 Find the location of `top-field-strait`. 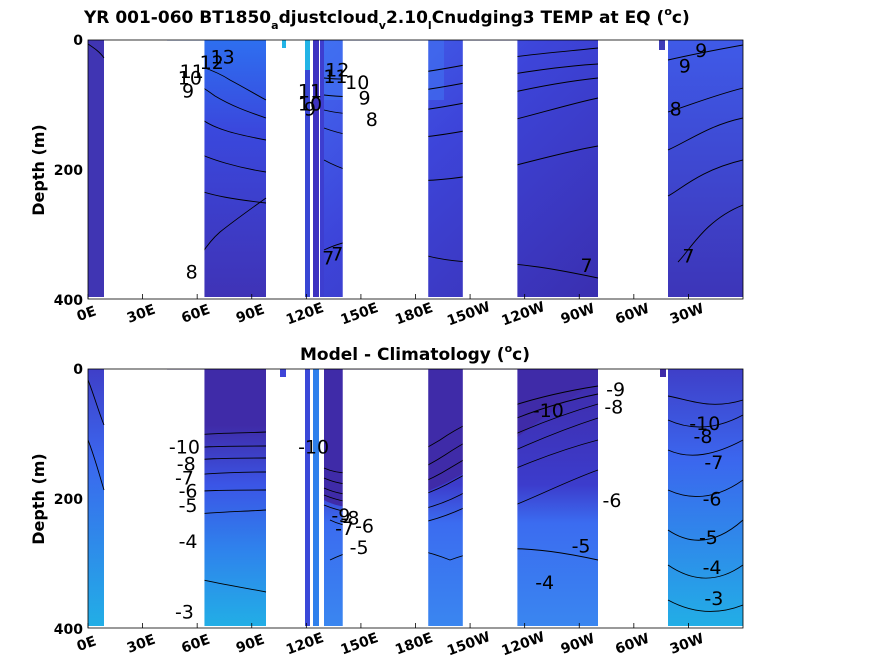

top-field-strait is located at coordinates (307, 168).